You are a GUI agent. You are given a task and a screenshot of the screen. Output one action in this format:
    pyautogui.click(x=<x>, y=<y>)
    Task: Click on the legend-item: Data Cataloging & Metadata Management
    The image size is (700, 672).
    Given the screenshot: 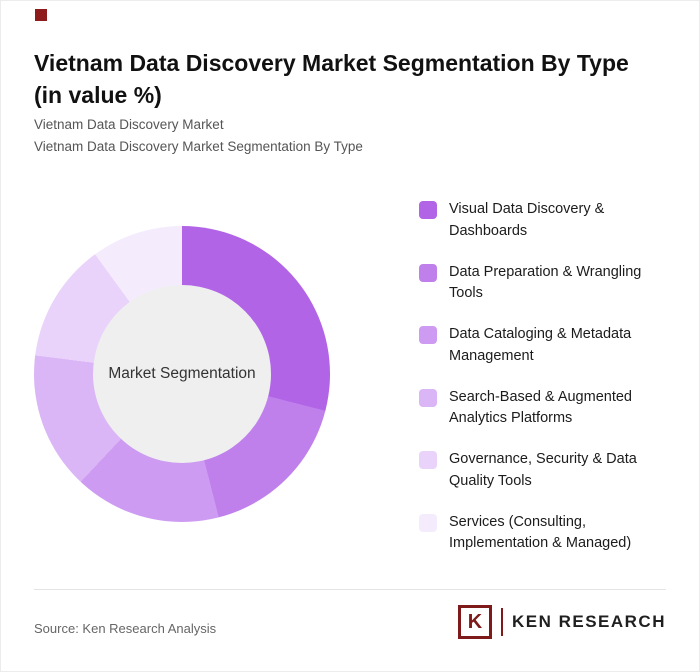 What is the action you would take?
    pyautogui.click(x=545, y=346)
    